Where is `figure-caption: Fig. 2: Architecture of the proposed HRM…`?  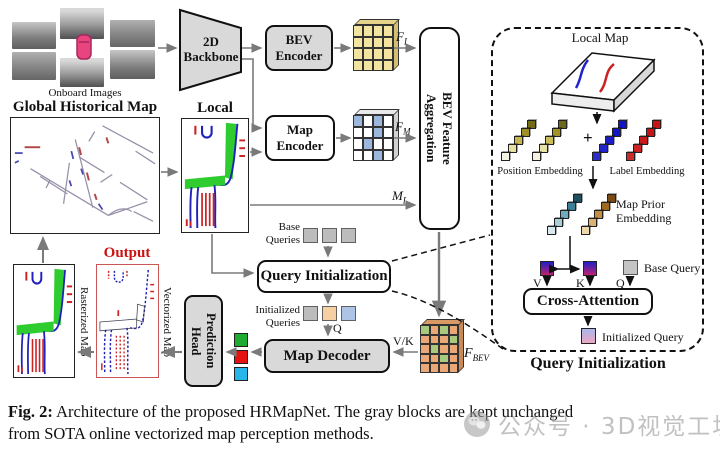
figure-caption: Fig. 2: Architecture of the proposed HRM… is located at coordinates (361, 412).